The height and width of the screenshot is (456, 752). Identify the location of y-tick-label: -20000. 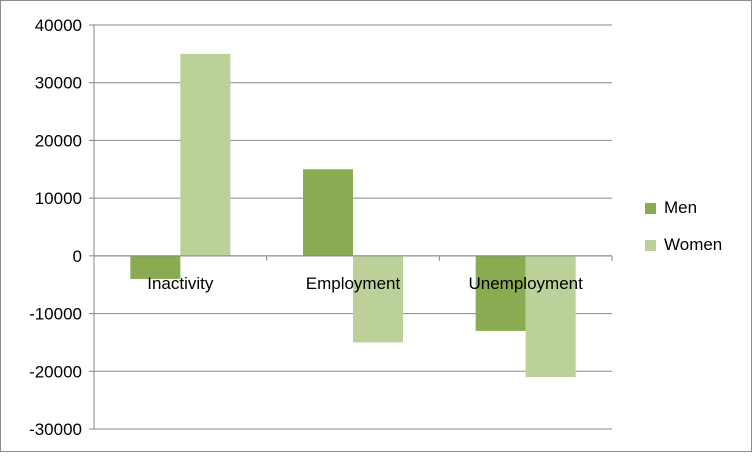
(55, 371).